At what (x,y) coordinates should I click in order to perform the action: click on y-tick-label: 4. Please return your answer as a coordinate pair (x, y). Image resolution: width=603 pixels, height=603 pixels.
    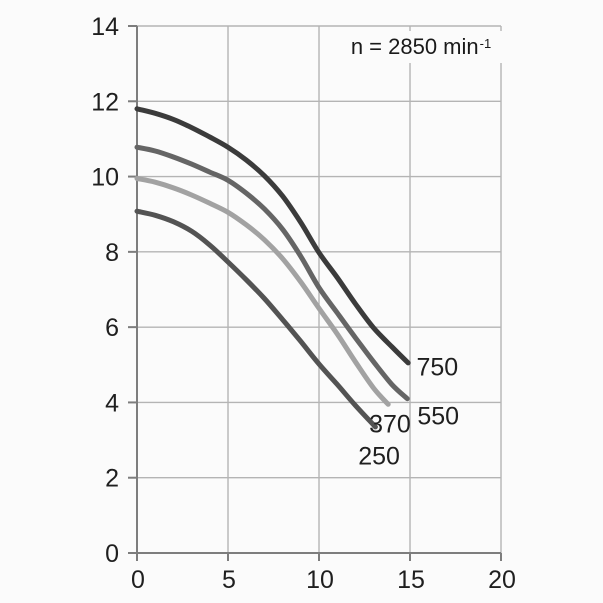
    Looking at the image, I should click on (112, 403).